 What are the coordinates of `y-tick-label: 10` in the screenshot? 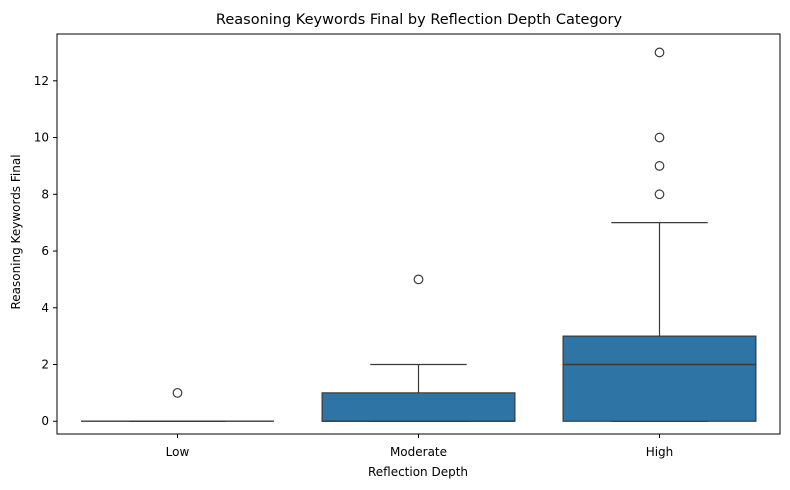 It's located at (41, 138).